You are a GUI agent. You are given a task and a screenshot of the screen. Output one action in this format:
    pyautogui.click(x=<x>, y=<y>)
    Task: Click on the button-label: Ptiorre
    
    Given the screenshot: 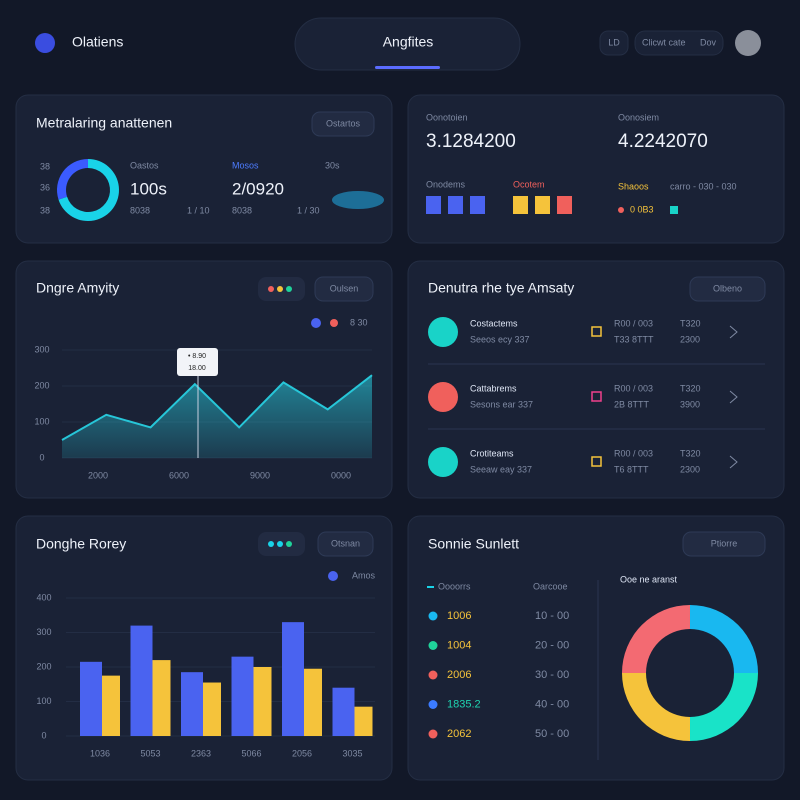 What is the action you would take?
    pyautogui.click(x=724, y=543)
    